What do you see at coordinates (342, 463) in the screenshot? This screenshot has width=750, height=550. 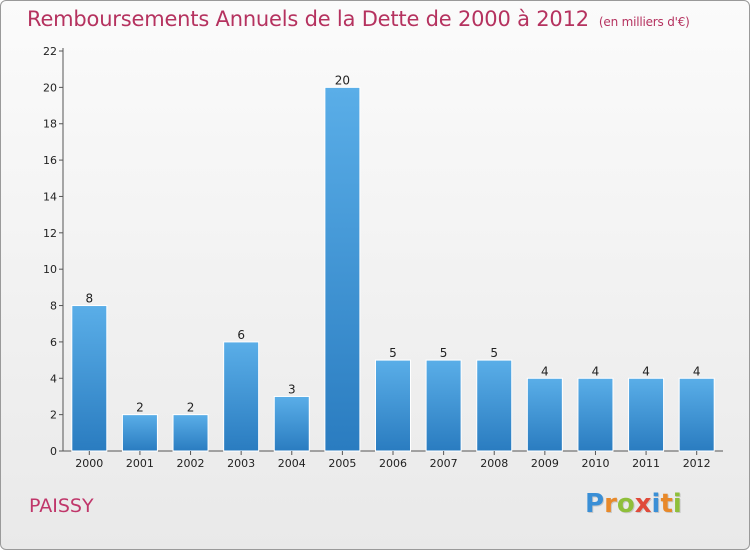 I see `x-tick-label: 2005` at bounding box center [342, 463].